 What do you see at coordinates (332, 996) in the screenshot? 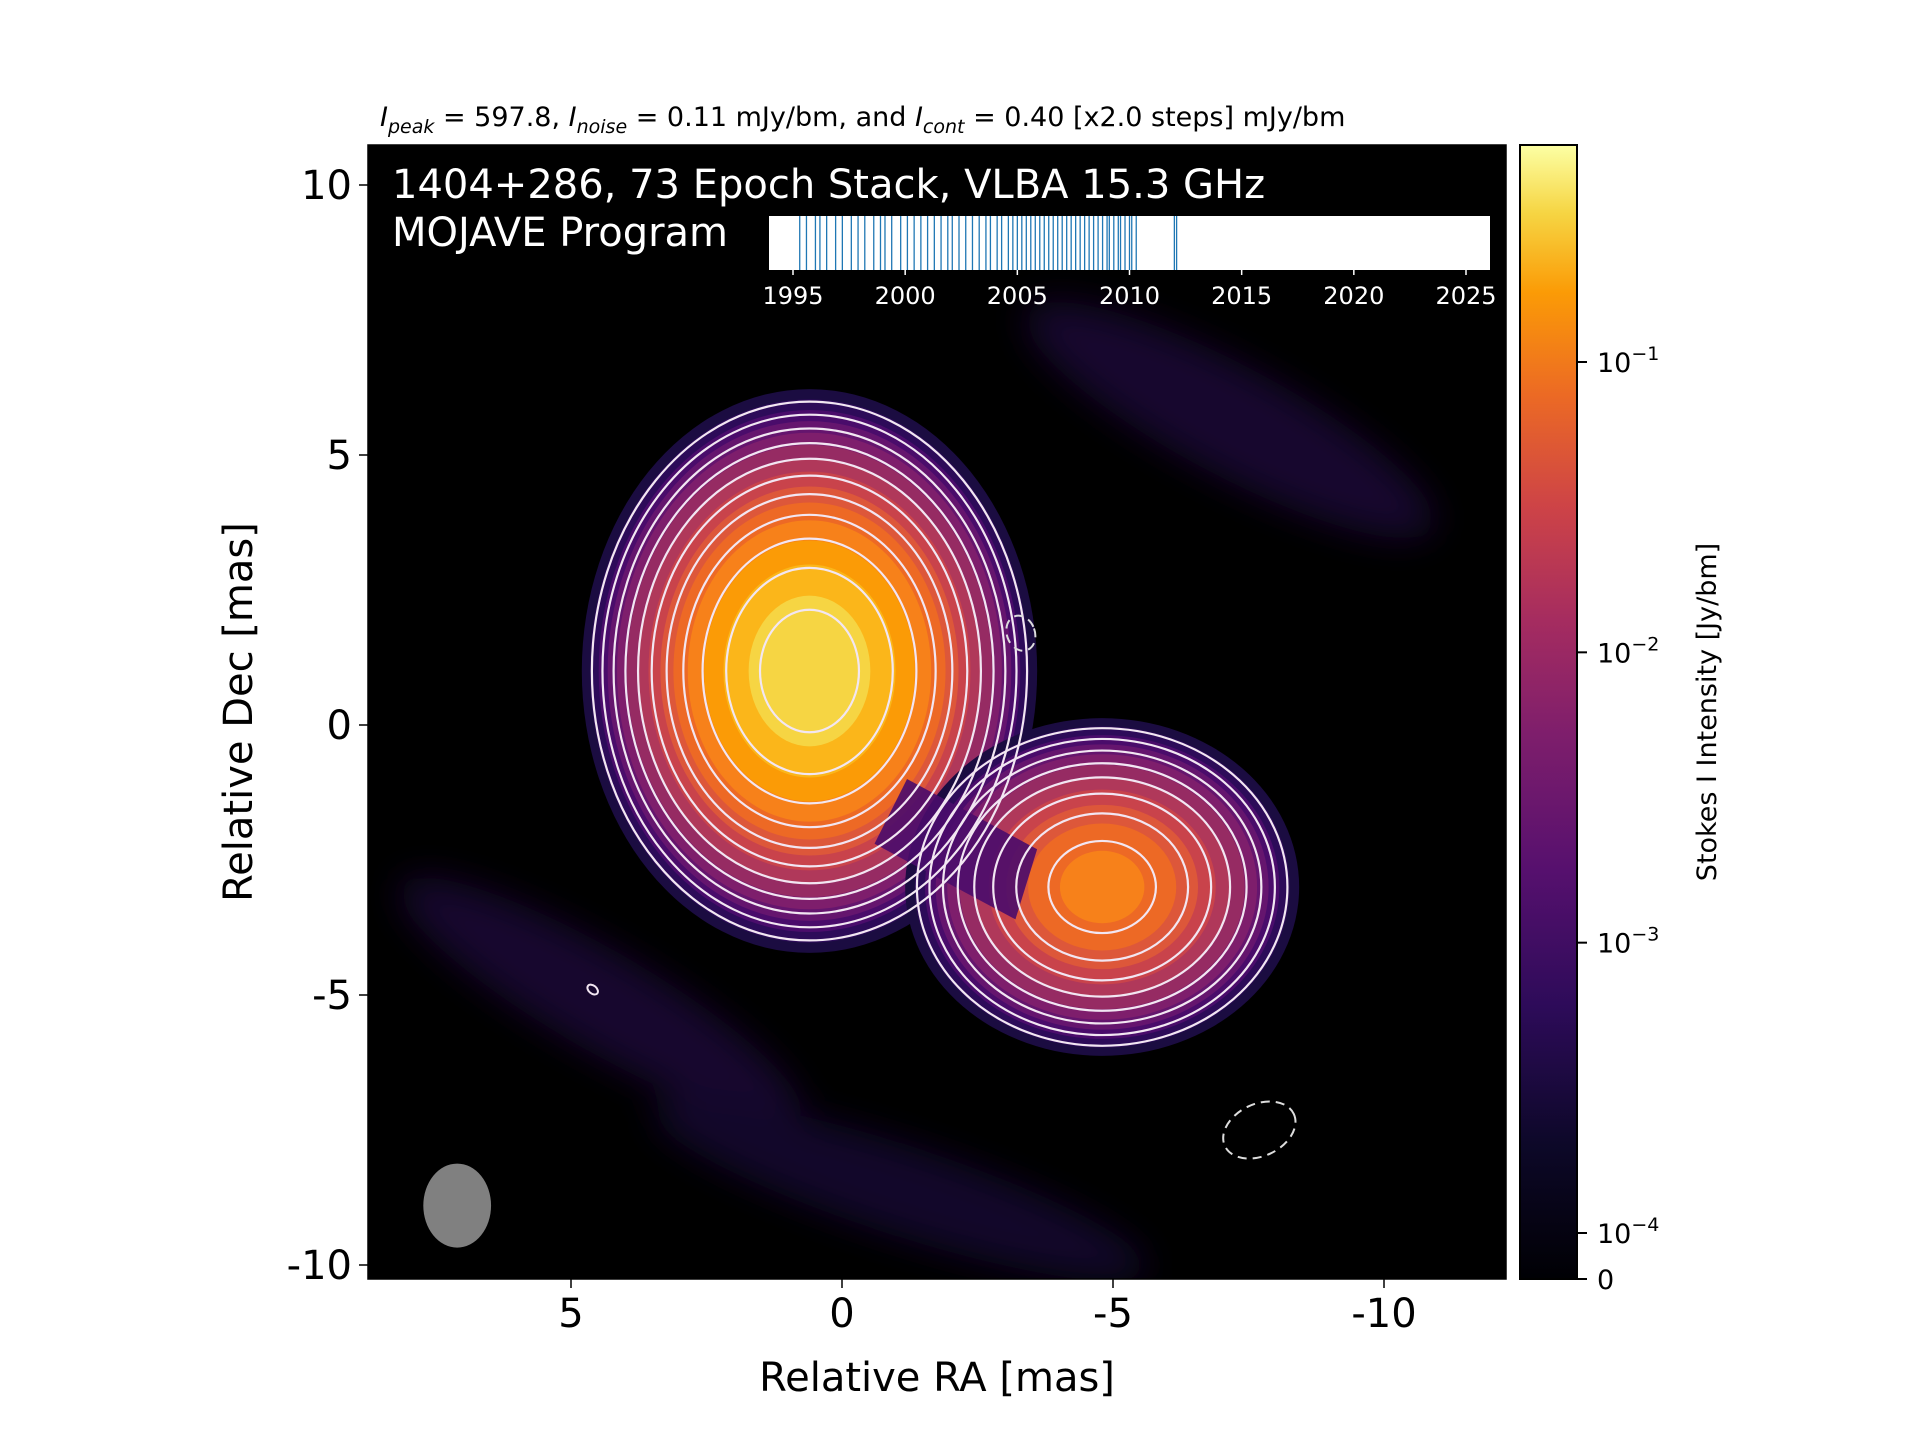
I see `y-tick-label: -5` at bounding box center [332, 996].